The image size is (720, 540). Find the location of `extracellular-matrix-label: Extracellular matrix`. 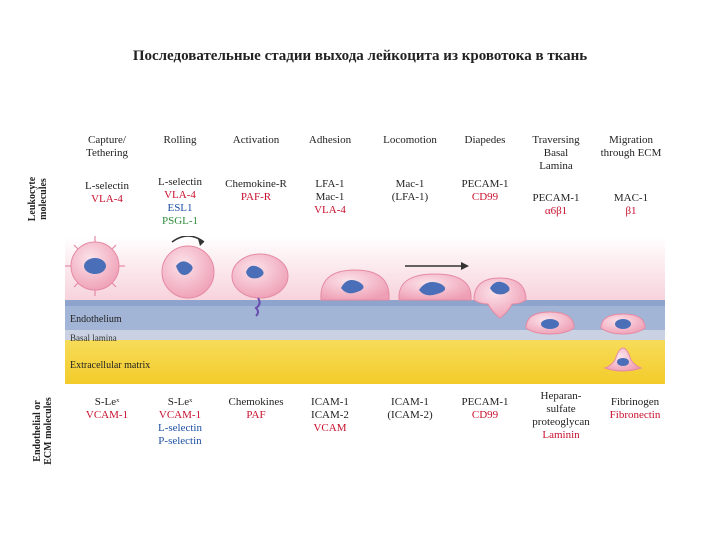

extracellular-matrix-label: Extracellular matrix is located at coordinates (110, 365).